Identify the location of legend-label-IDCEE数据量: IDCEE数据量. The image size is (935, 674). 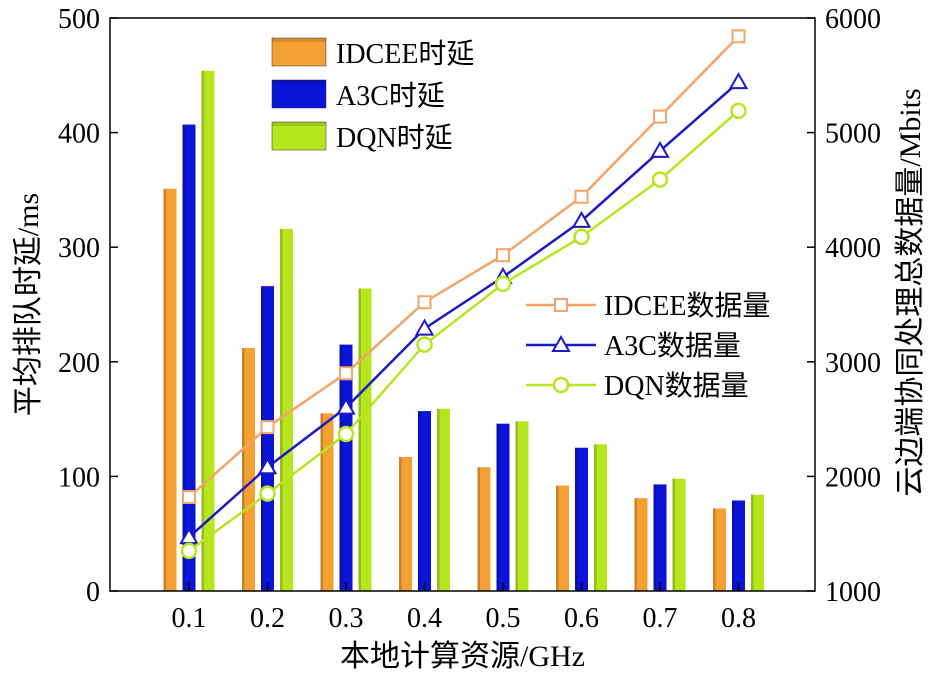
(687, 306).